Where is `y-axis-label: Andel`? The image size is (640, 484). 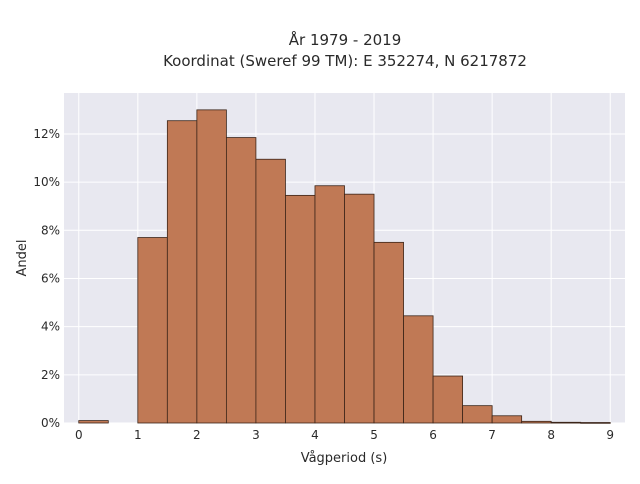 y-axis-label: Andel is located at coordinates (22, 258).